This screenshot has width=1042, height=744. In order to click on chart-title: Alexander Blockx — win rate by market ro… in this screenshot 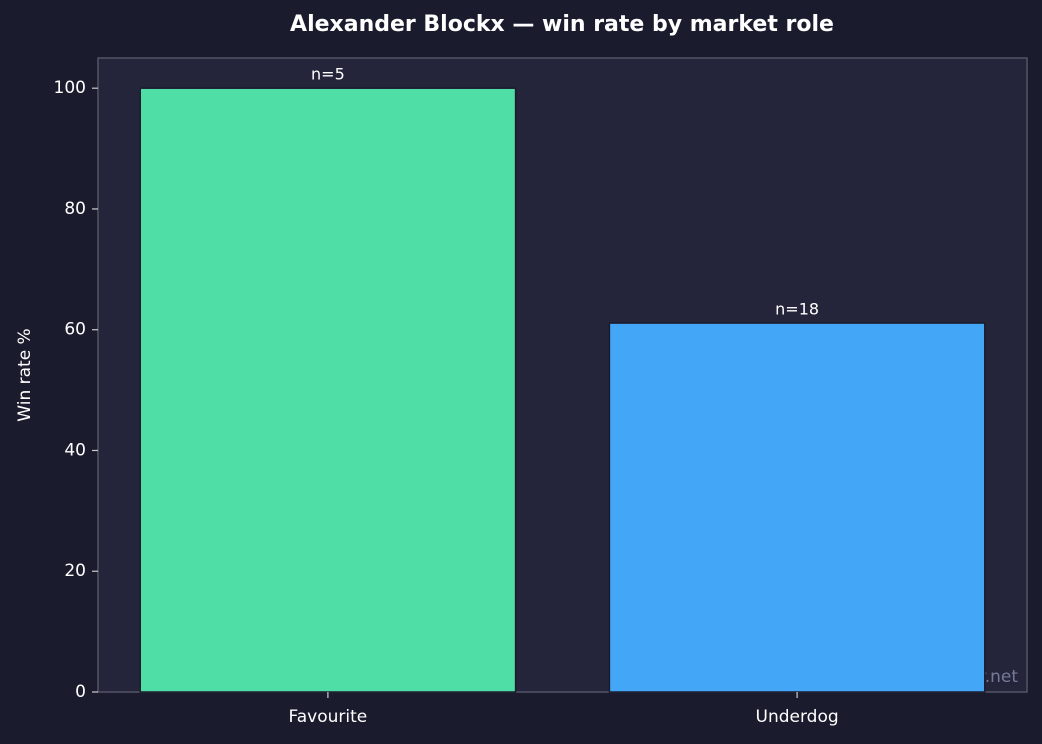, I will do `click(562, 24)`.